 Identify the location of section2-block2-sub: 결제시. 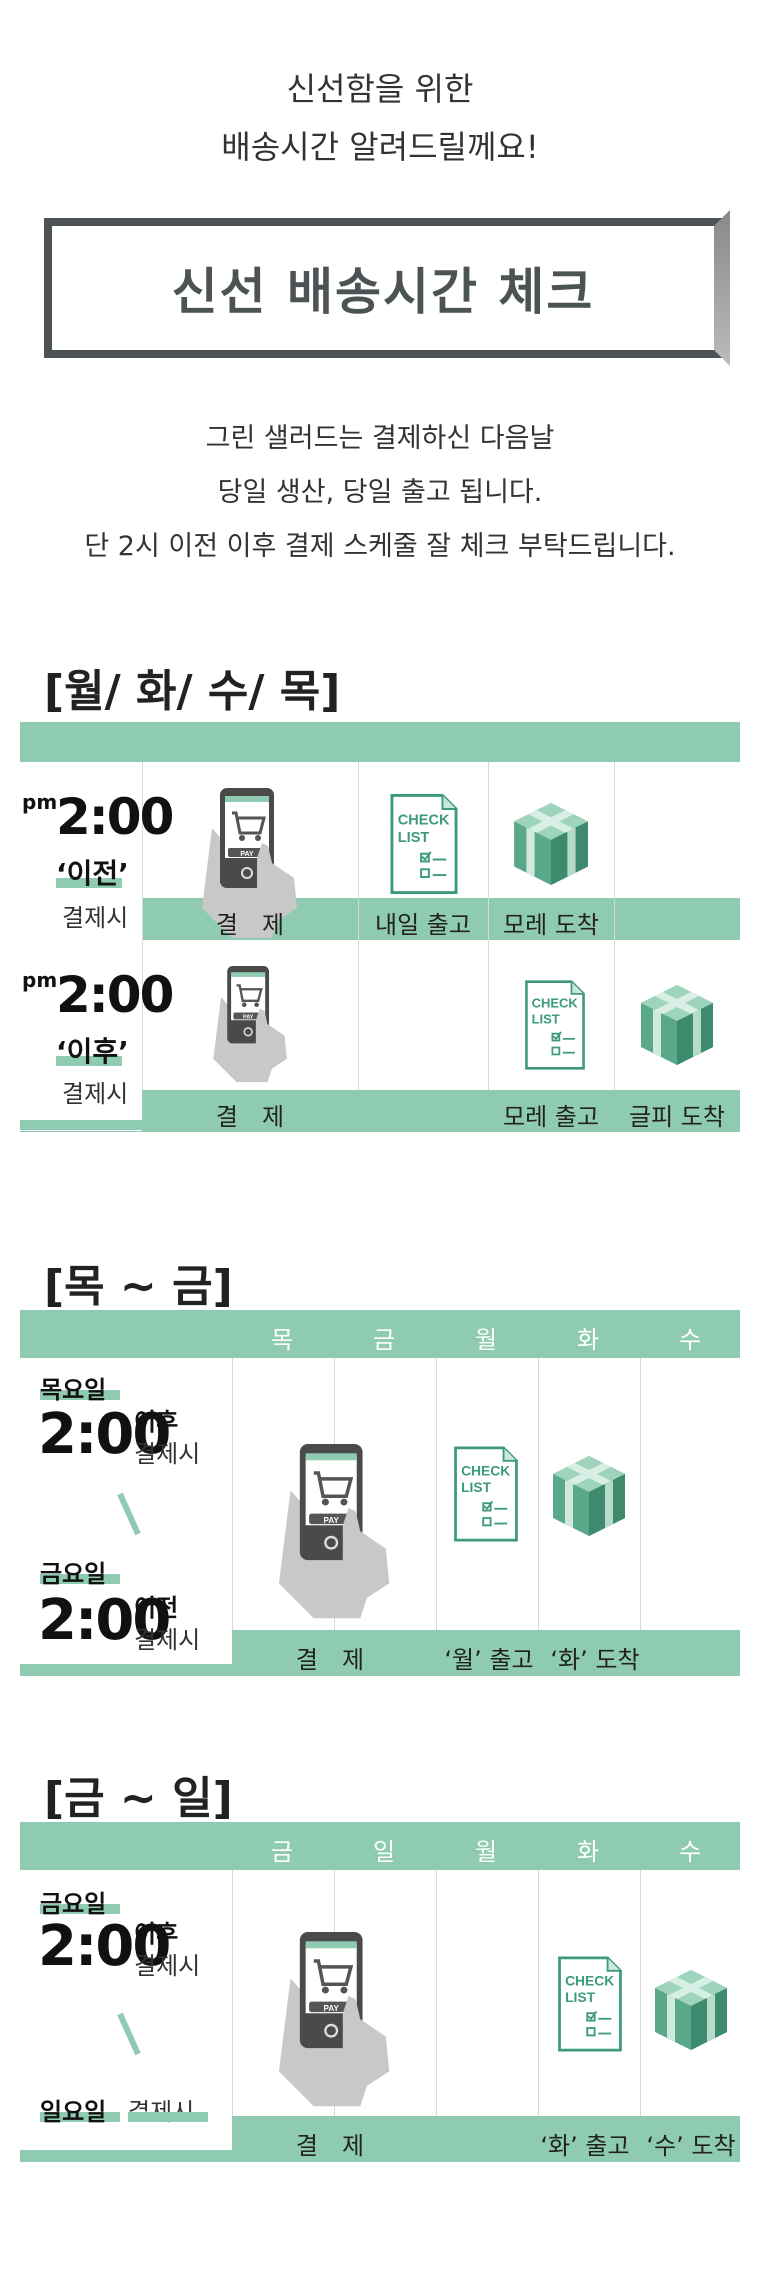
(167, 1640).